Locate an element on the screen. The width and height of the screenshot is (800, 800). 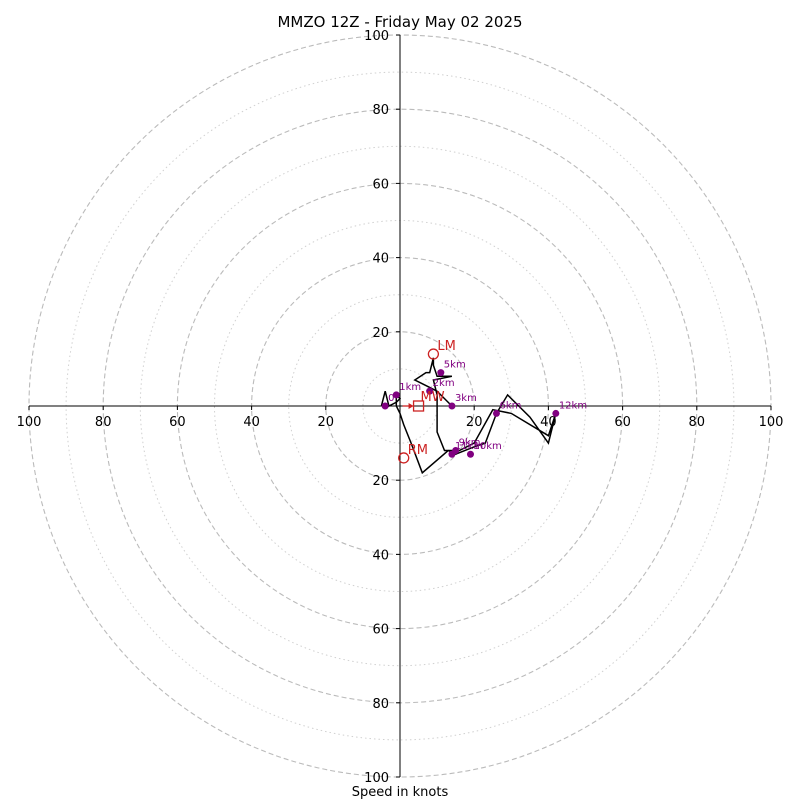
hodograph-trace is located at coordinates (468, 416).